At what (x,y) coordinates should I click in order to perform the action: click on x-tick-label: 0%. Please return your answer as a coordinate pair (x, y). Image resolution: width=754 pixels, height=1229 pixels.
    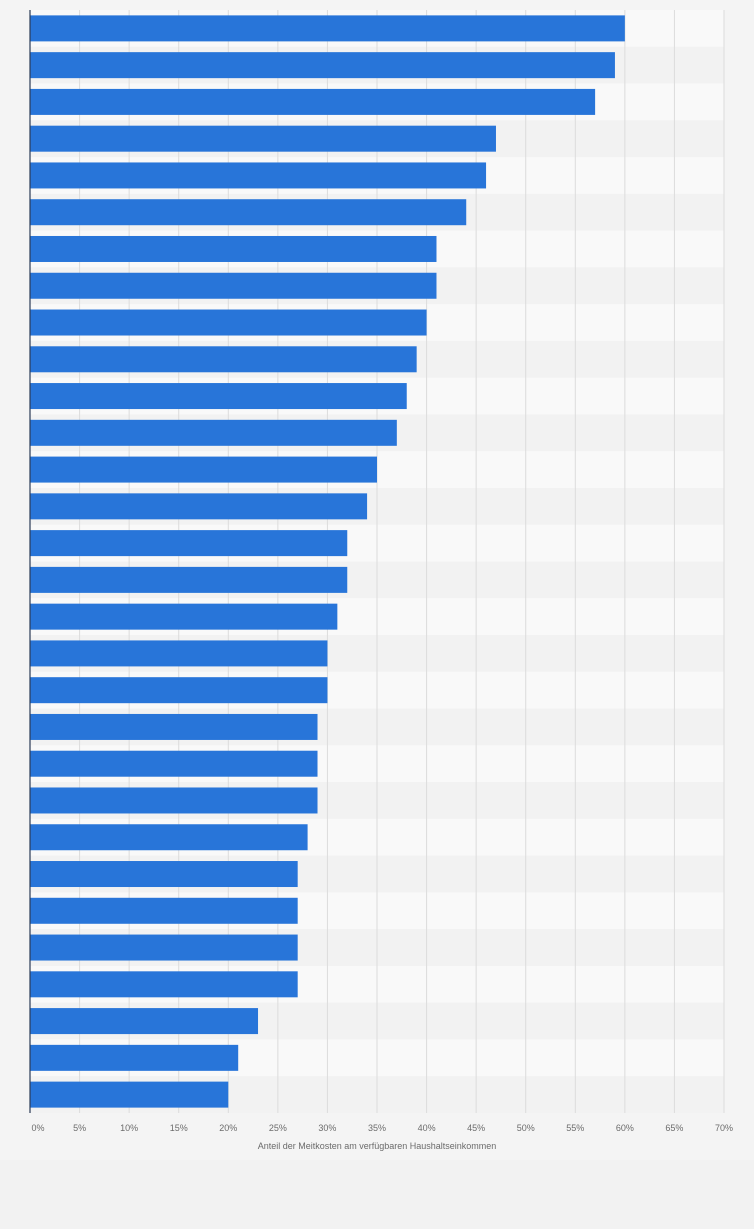
    Looking at the image, I should click on (37, 1128).